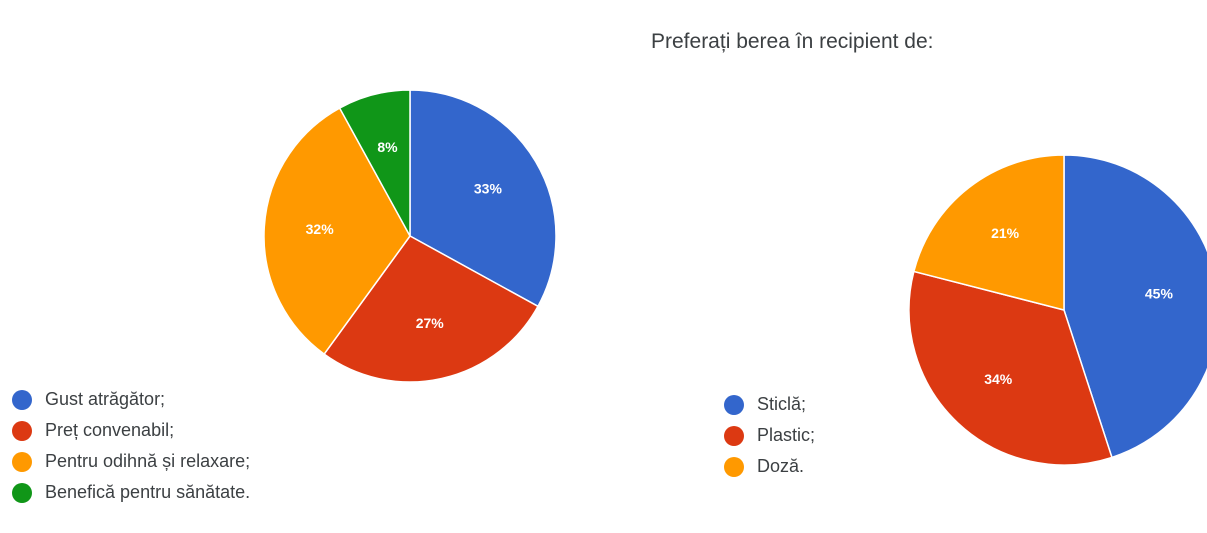 The height and width of the screenshot is (533, 1207). What do you see at coordinates (110, 430) in the screenshot?
I see `legend-label: Preț convenabil;` at bounding box center [110, 430].